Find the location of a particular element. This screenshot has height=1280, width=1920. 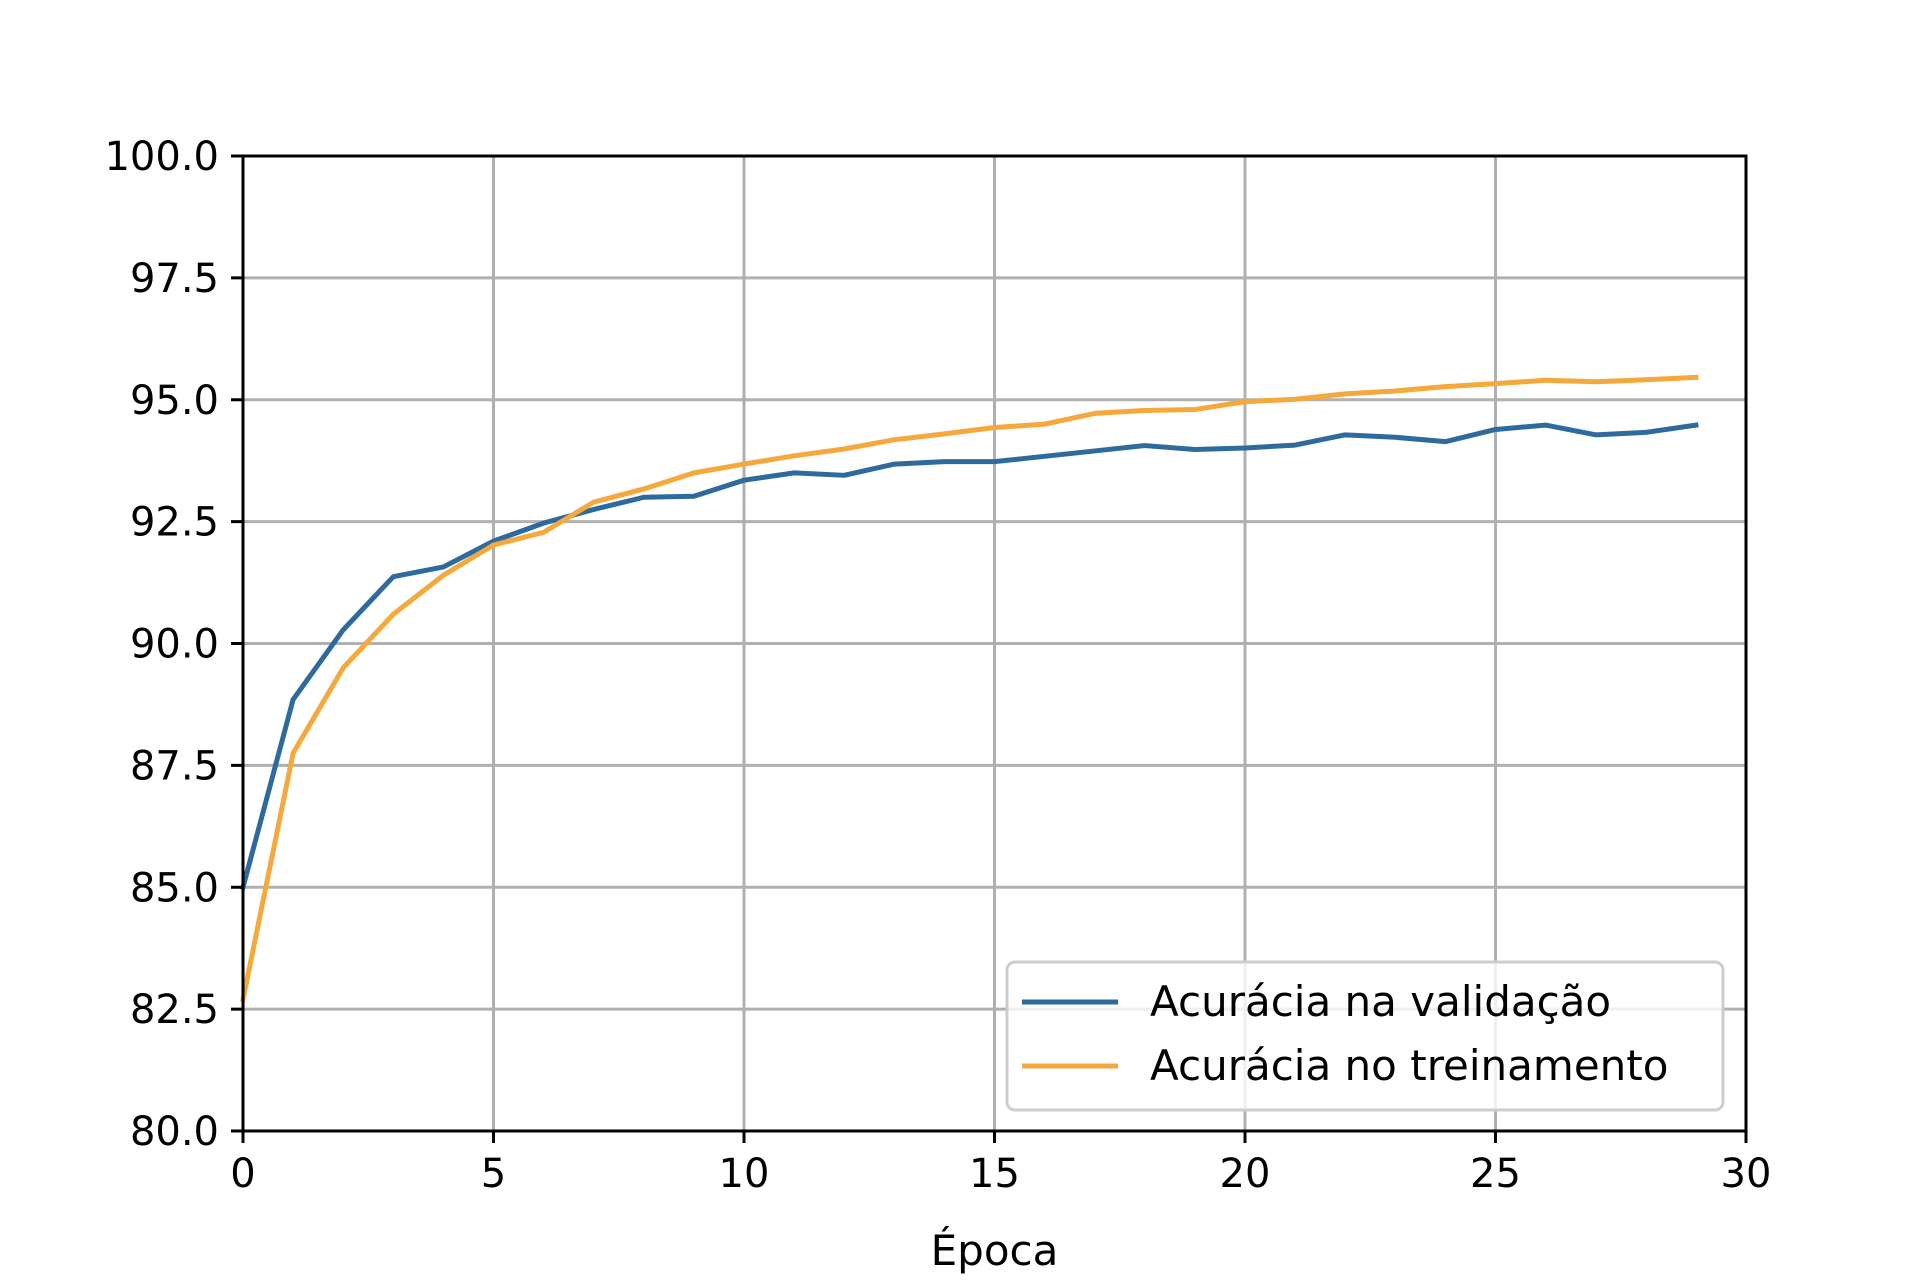

x-tick-label: 5 is located at coordinates (493, 1174).